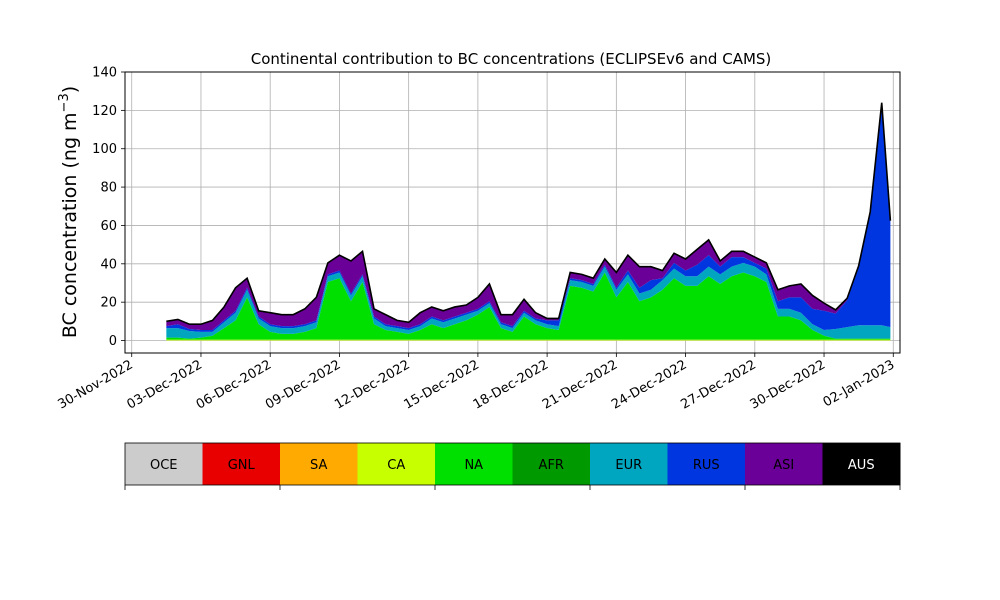  I want to click on colorbar-swatch-oce, so click(164, 464).